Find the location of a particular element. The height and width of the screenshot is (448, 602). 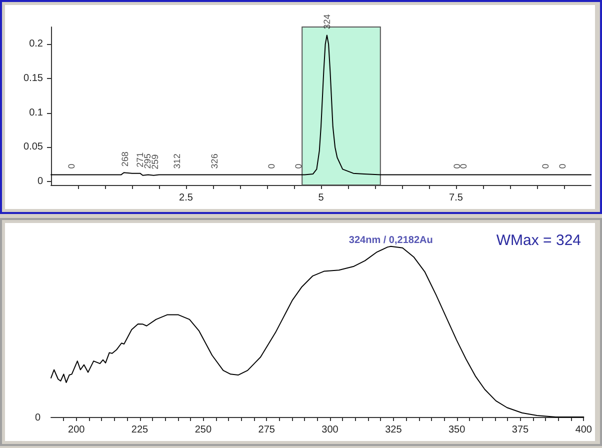

y-tick-label: 0 is located at coordinates (40, 182).